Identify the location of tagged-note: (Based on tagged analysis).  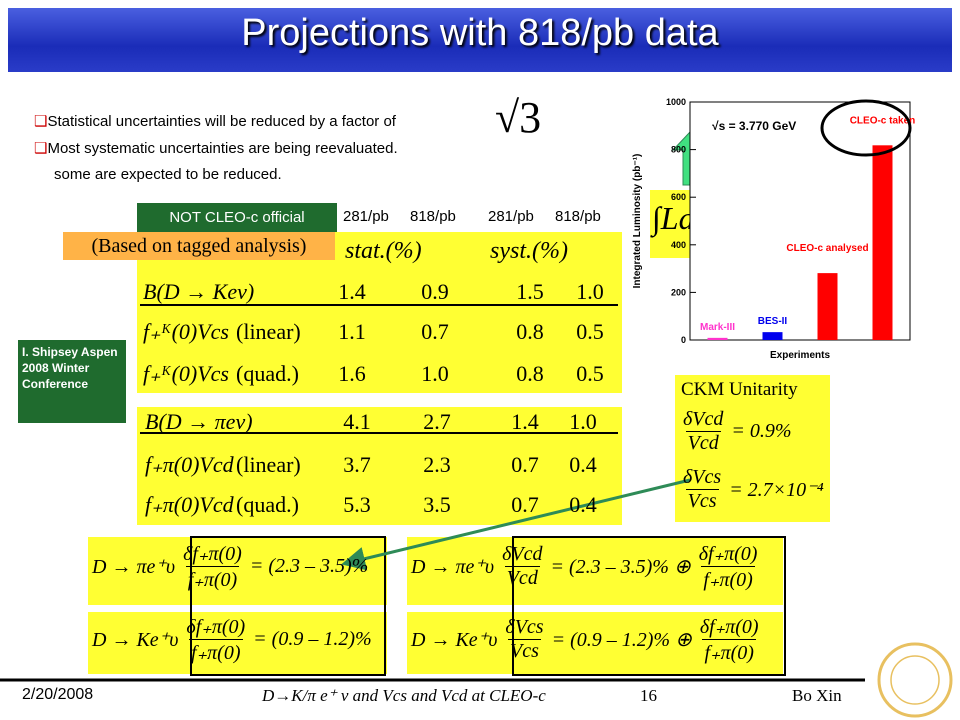
(199, 246).